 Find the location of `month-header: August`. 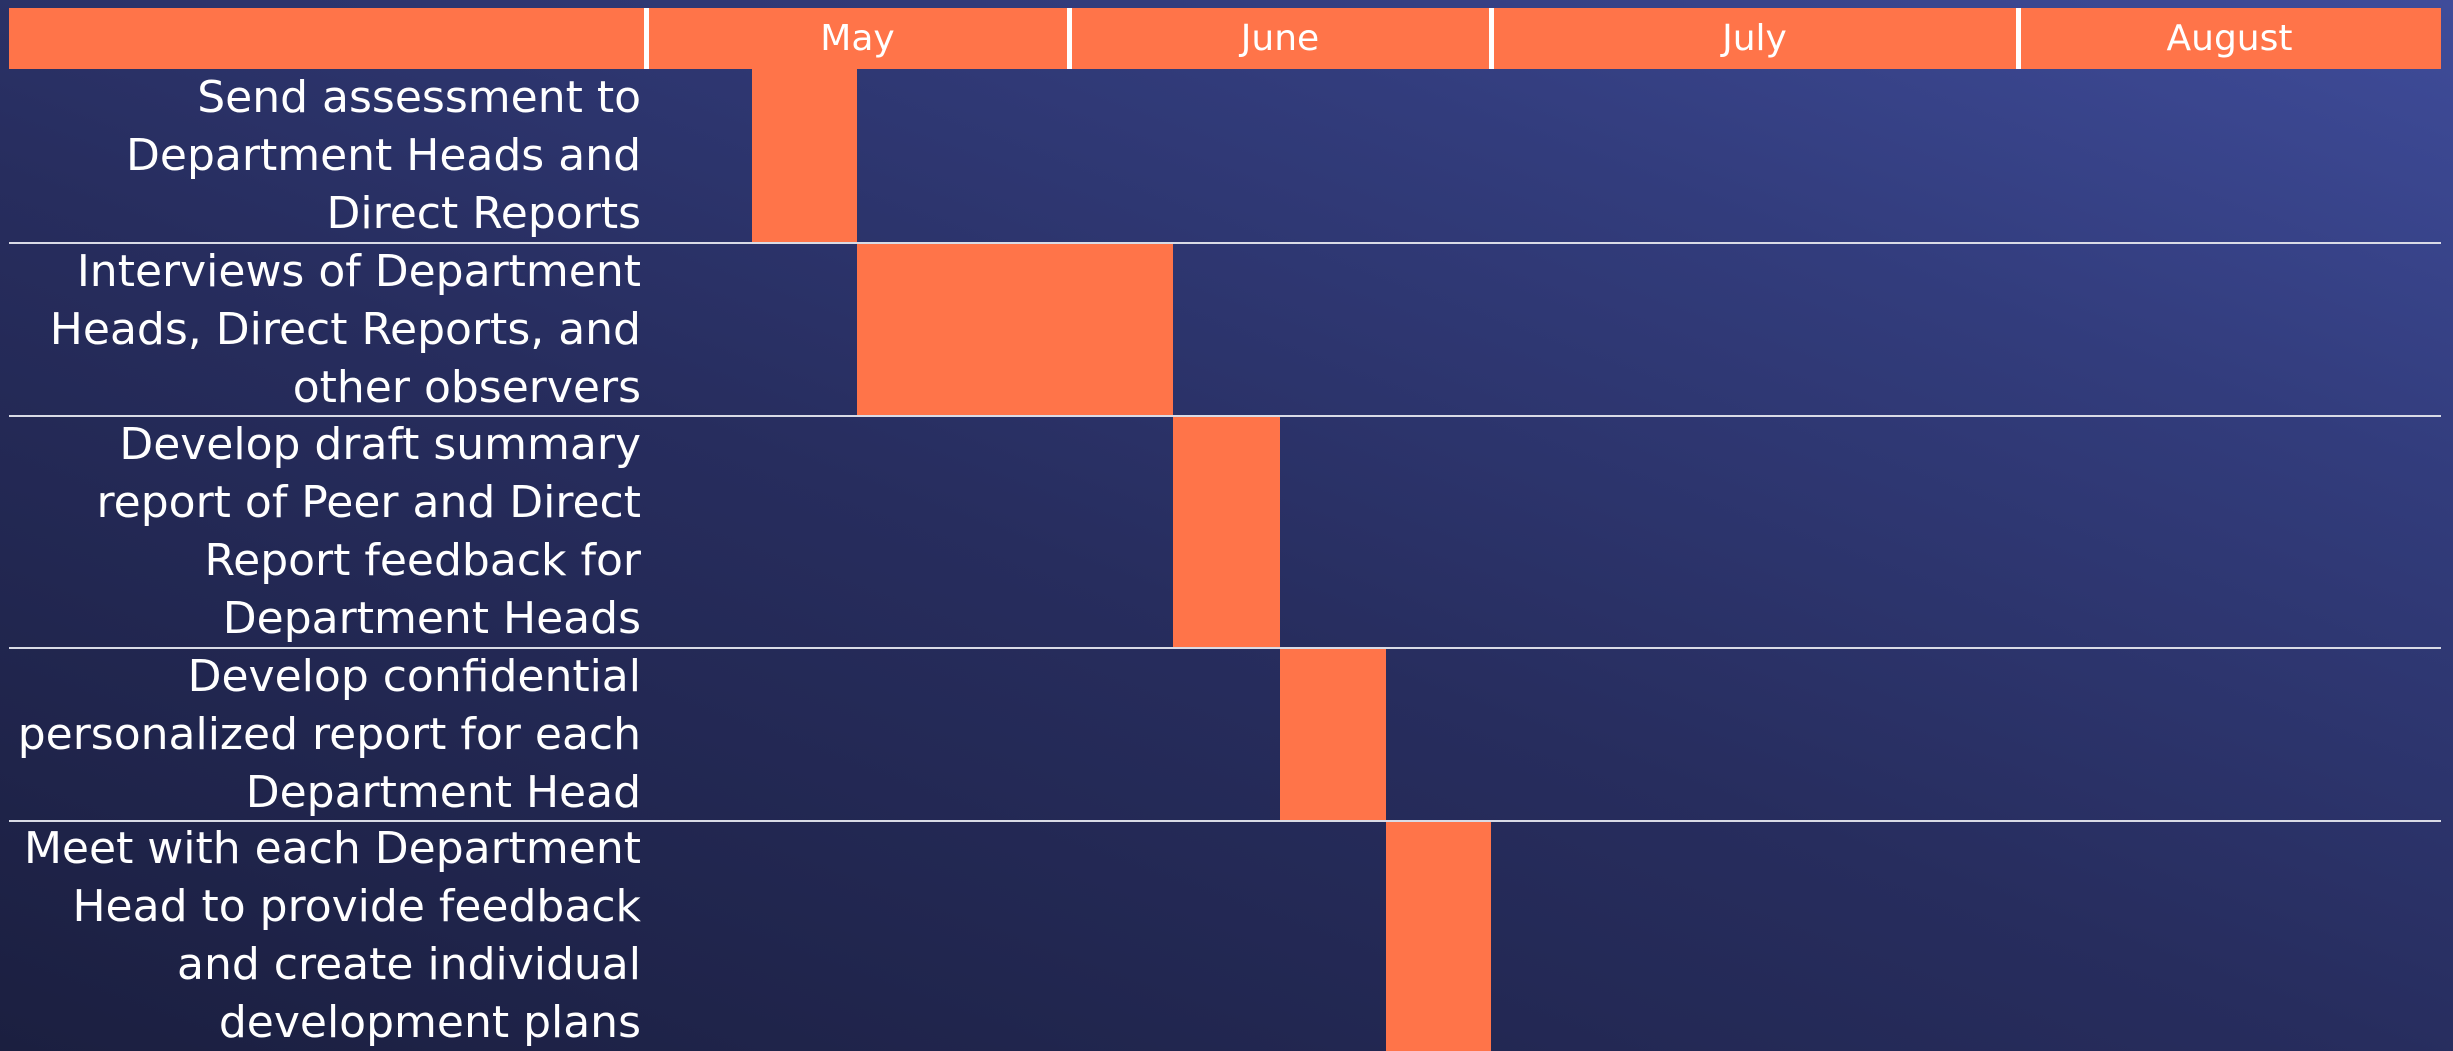

month-header: August is located at coordinates (2229, 38).